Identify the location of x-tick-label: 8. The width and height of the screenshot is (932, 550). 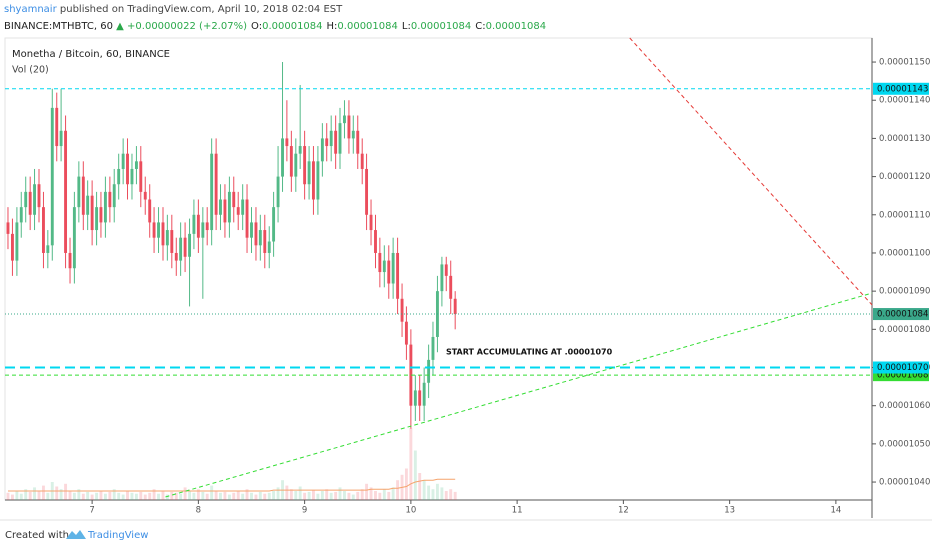
(198, 511).